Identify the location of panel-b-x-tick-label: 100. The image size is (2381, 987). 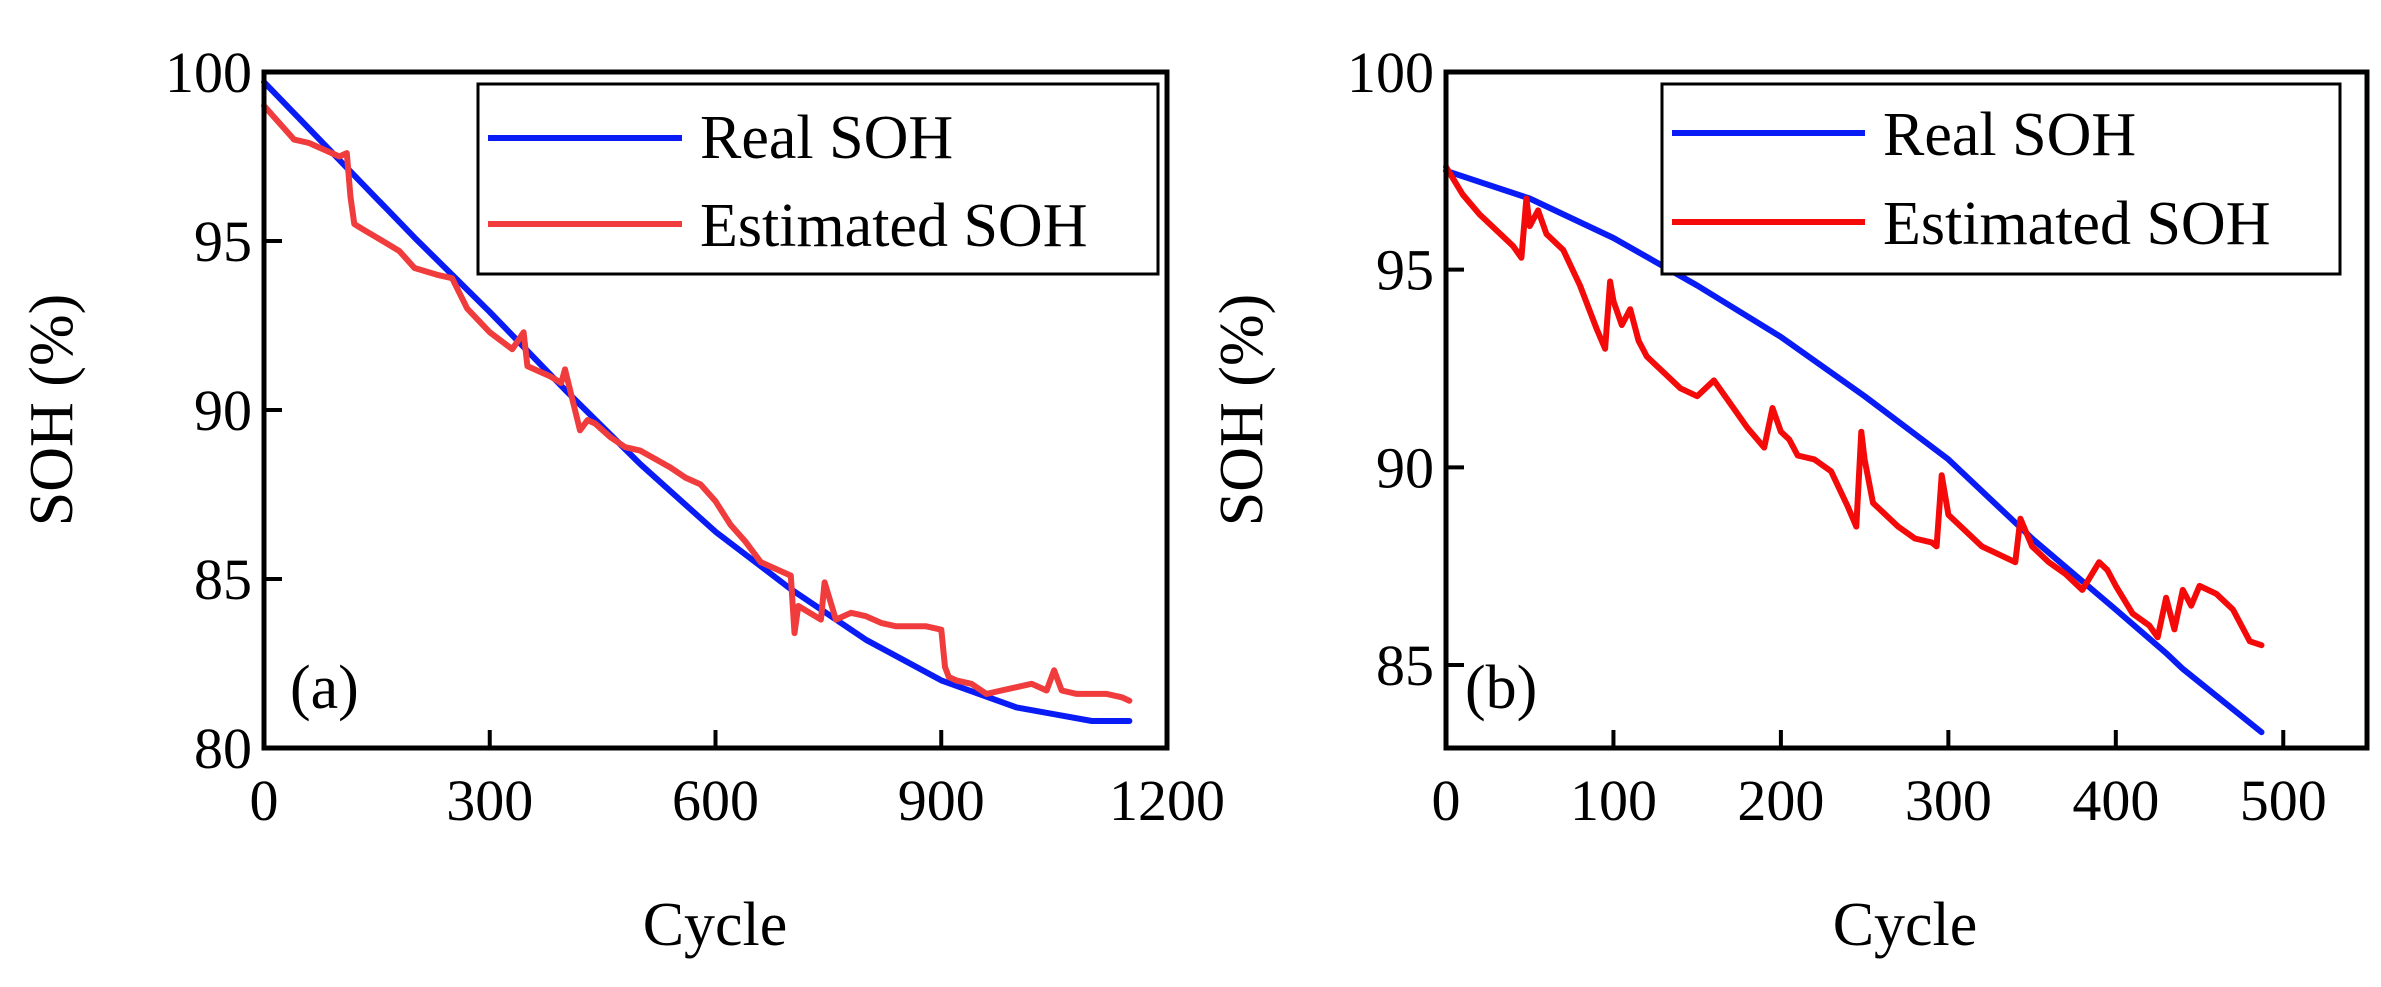
(1613, 800).